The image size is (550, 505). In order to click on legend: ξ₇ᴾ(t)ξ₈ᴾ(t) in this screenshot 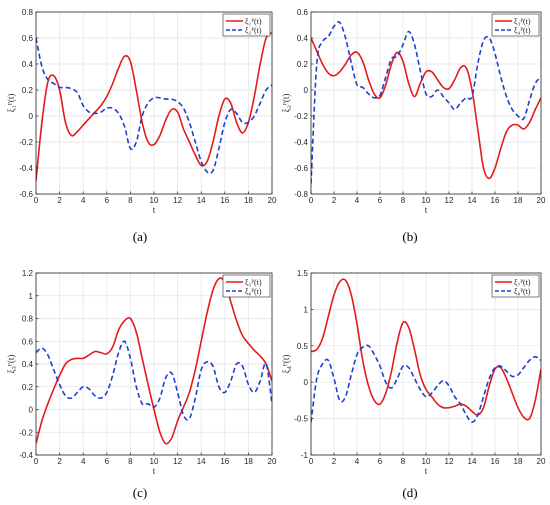, I will do `click(515, 286)`.